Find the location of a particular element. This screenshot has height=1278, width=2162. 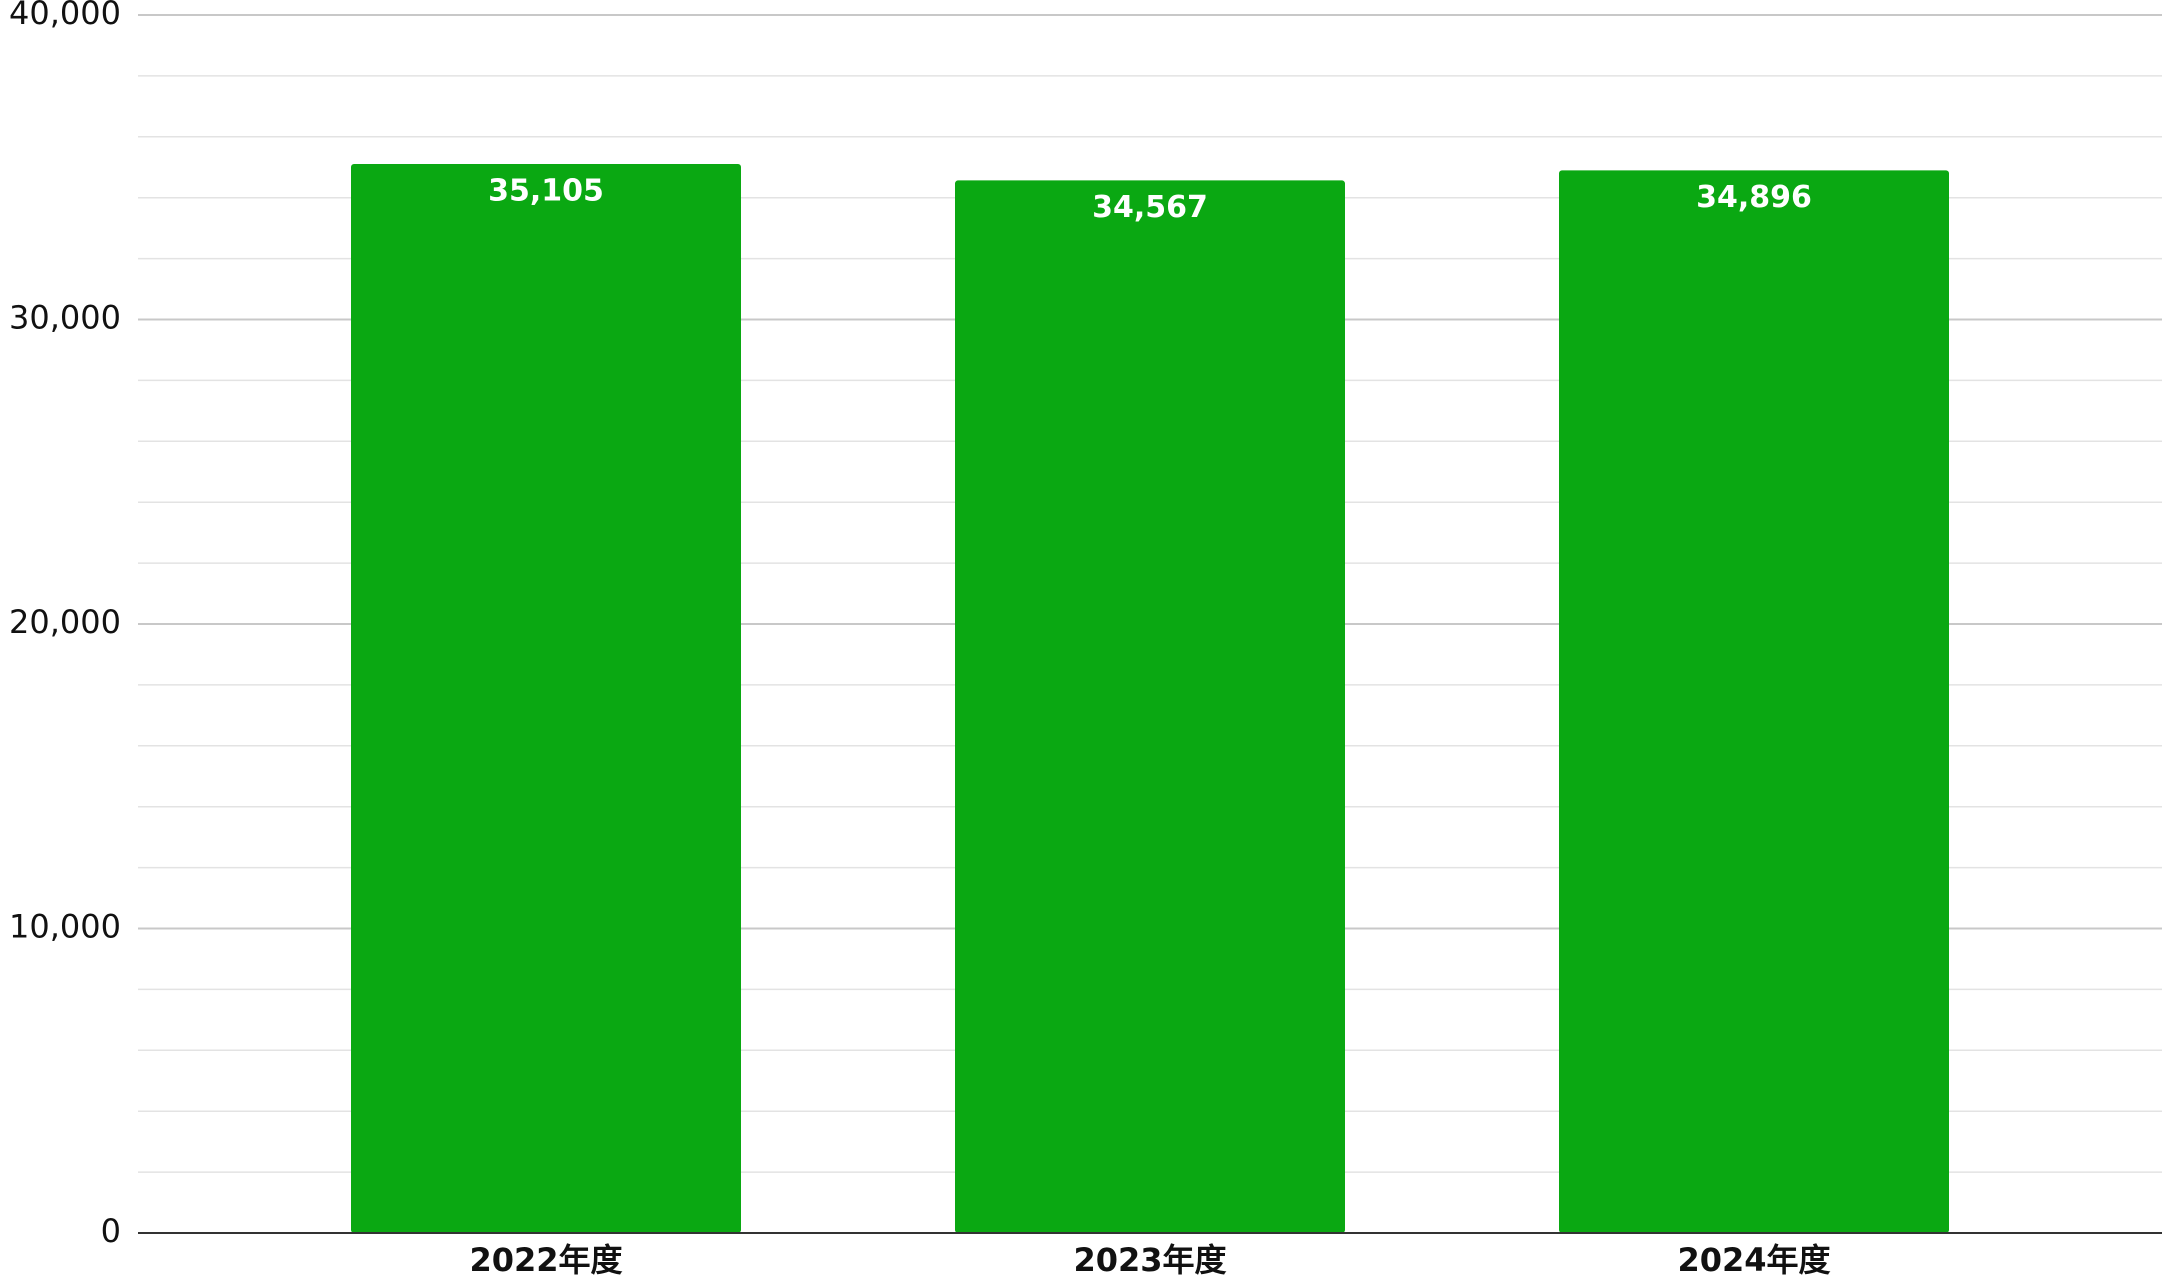

y-tick-label: 0 is located at coordinates (111, 1231).